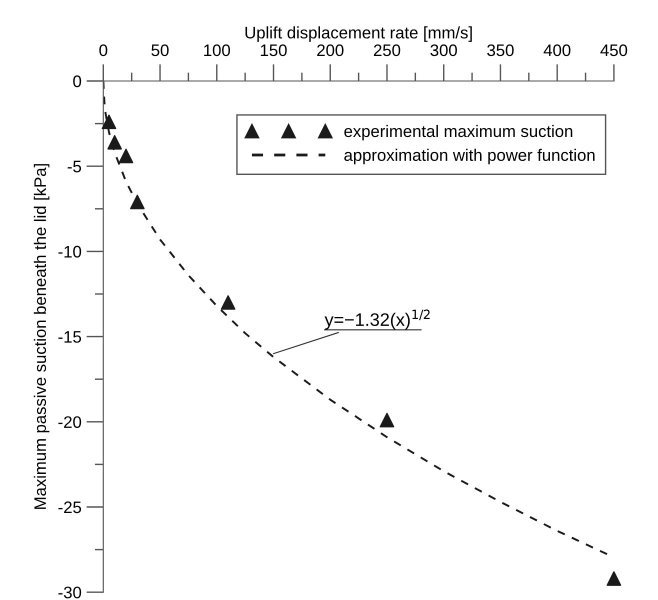  I want to click on y-tick-label: -5, so click(75, 166).